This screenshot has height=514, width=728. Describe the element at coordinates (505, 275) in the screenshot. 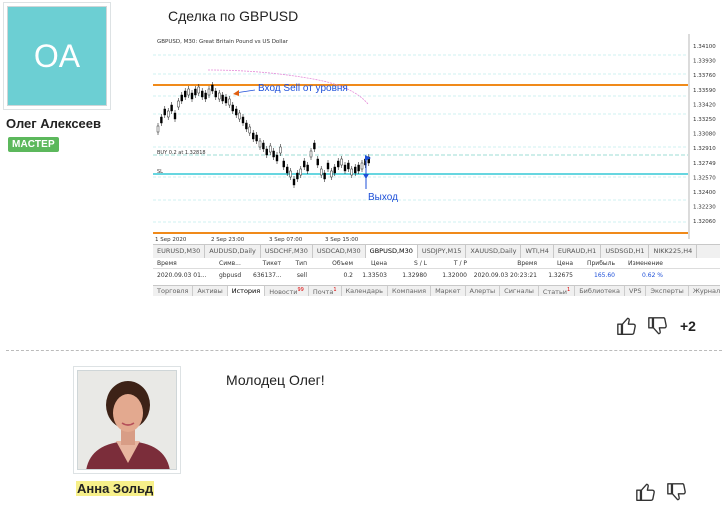

I see `table-cell: 2020.09.03 20:23:21` at that location.